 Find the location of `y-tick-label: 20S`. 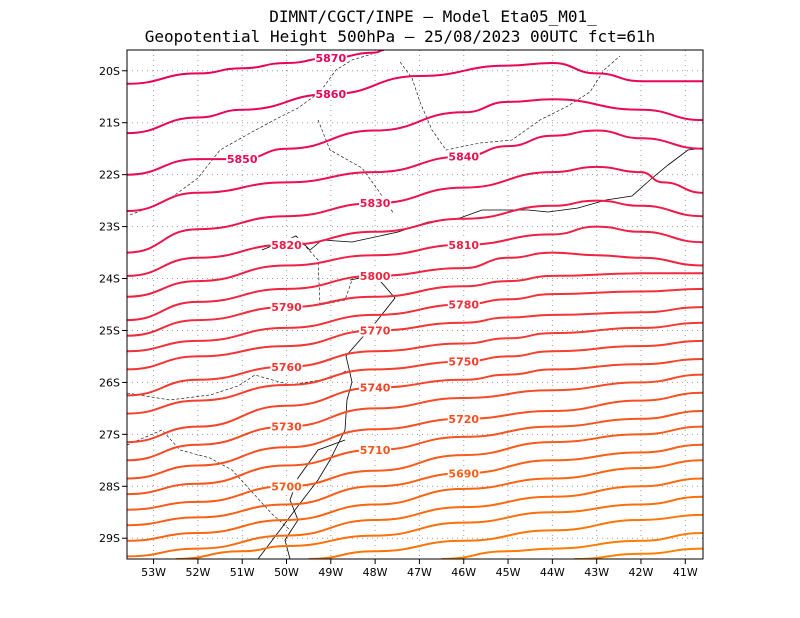

y-tick-label: 20S is located at coordinates (109, 71).